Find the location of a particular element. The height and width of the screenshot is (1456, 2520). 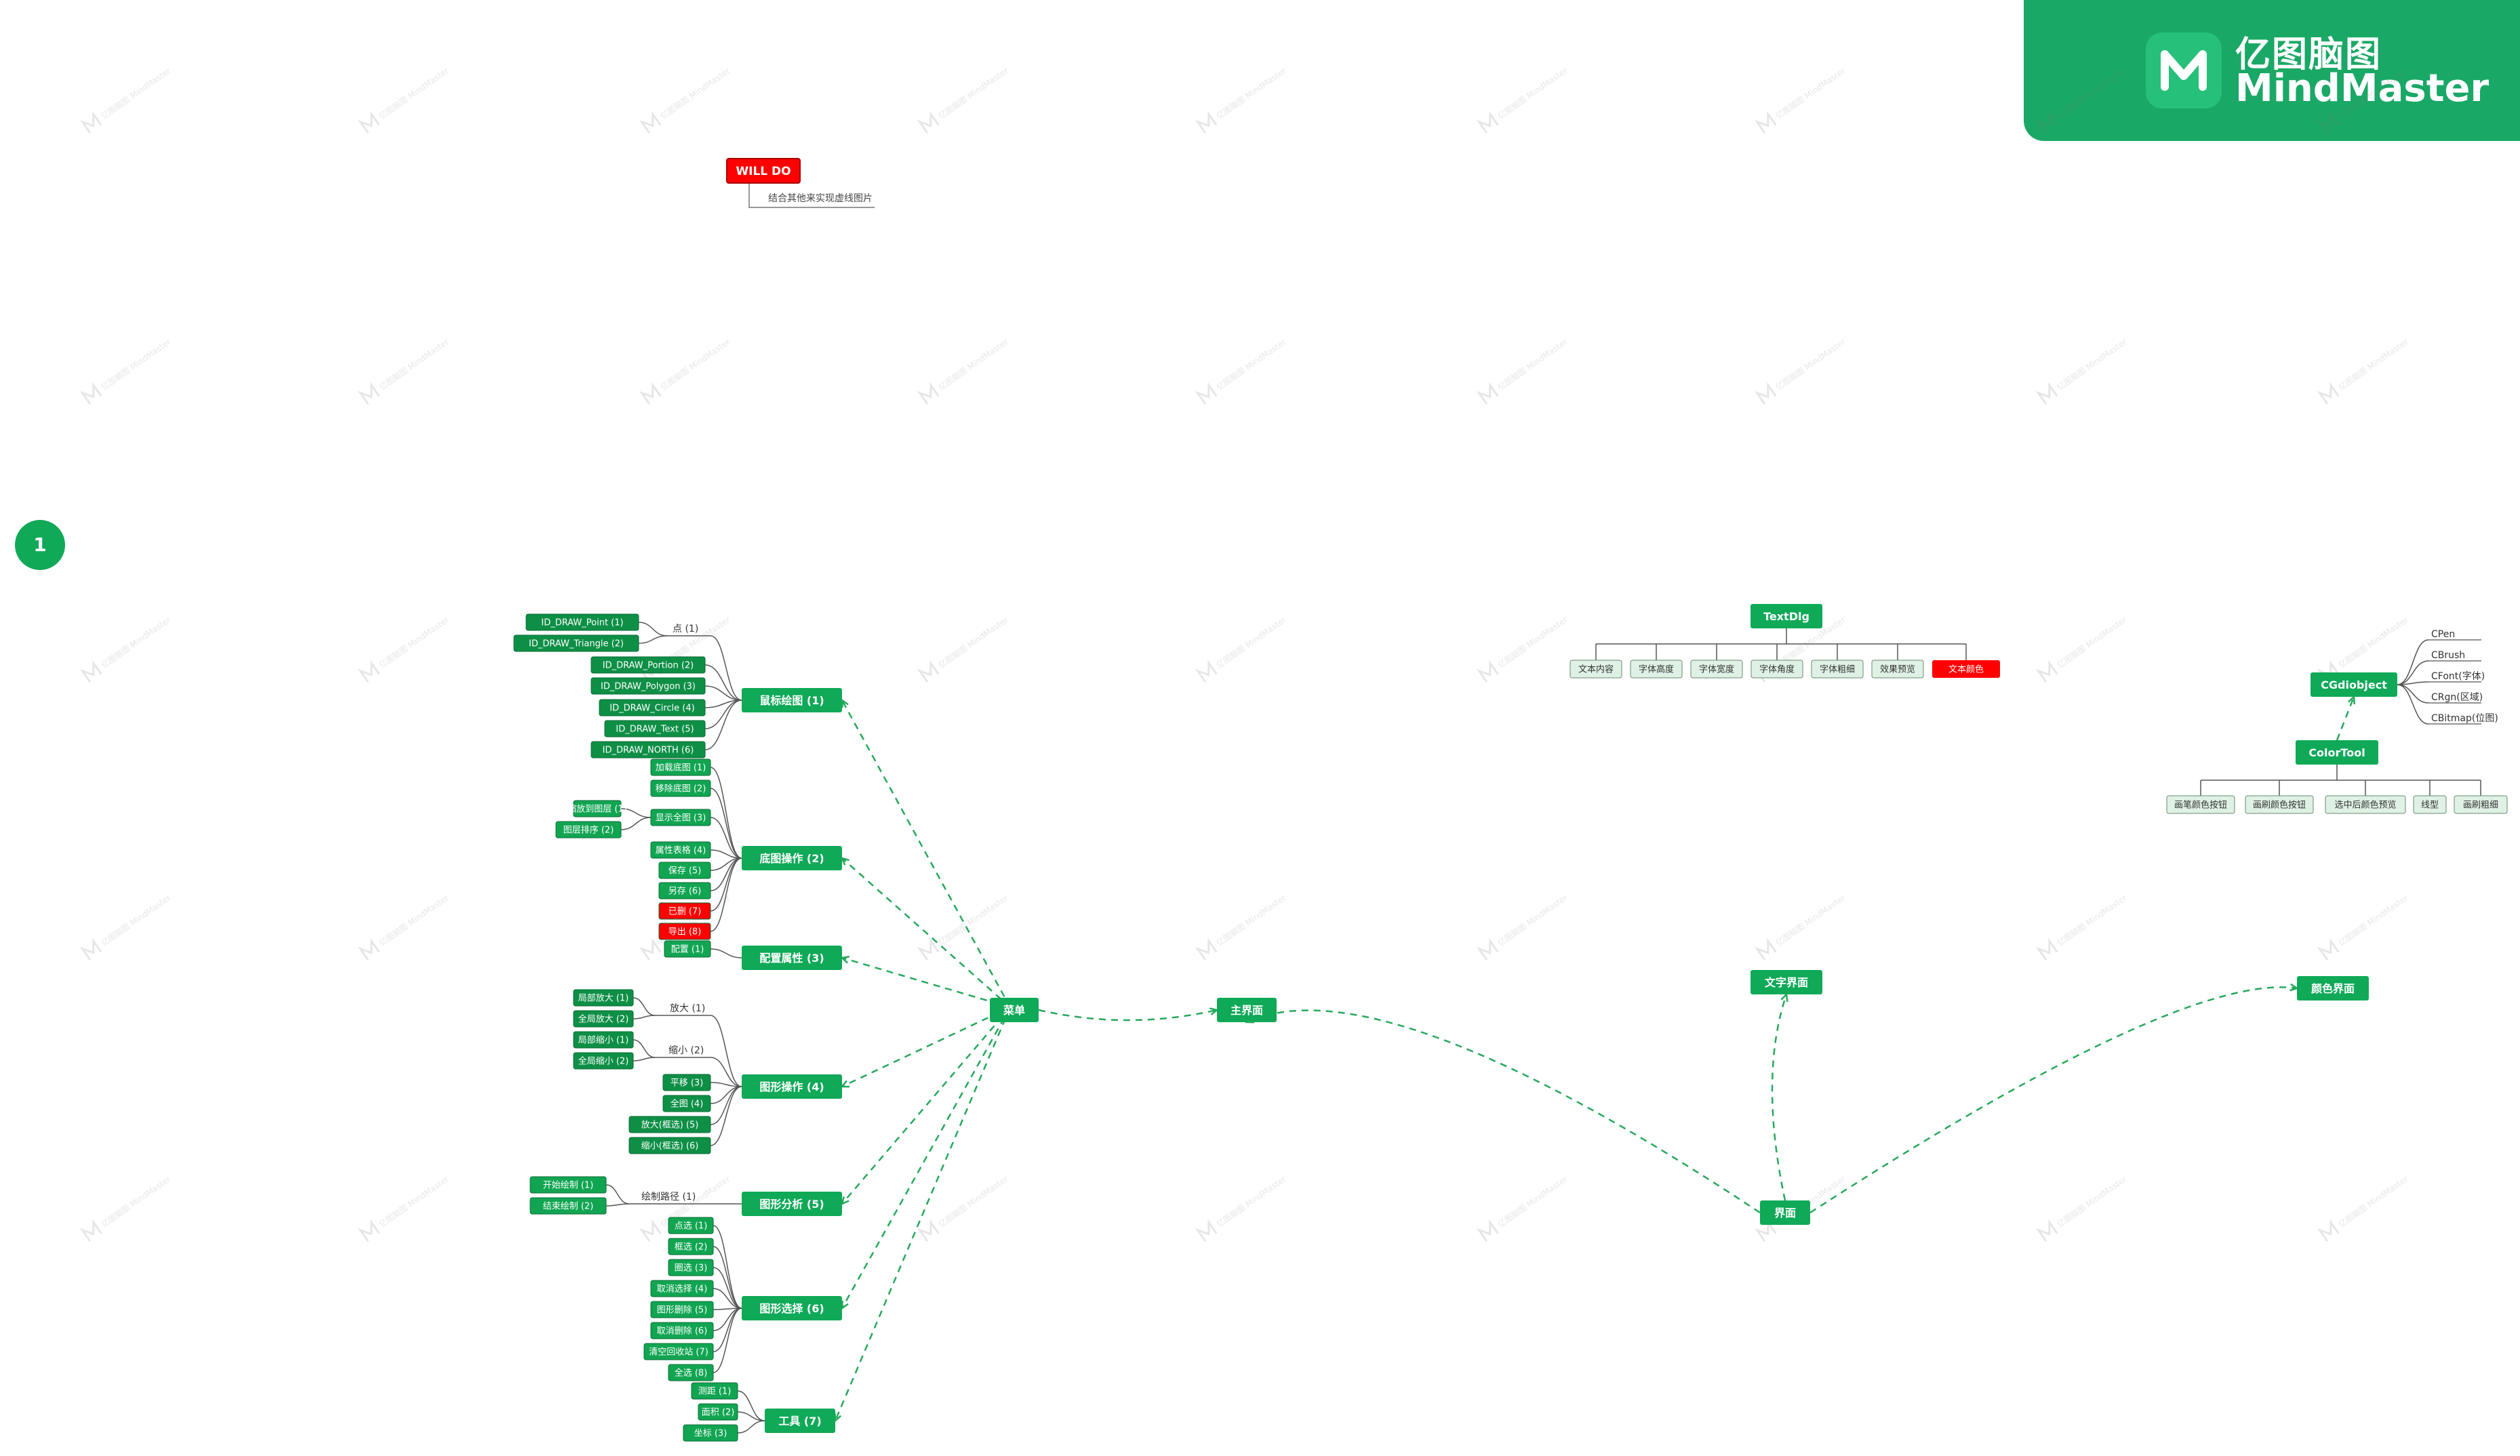

leaf-3-0-box is located at coordinates (603, 998).